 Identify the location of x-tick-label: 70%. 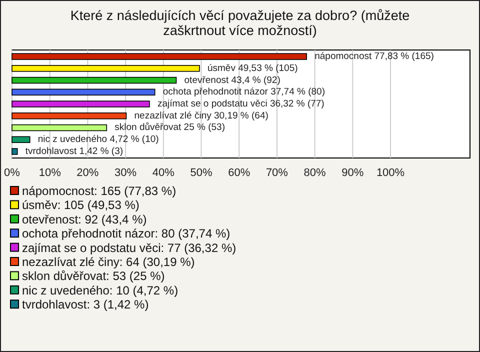
(277, 173).